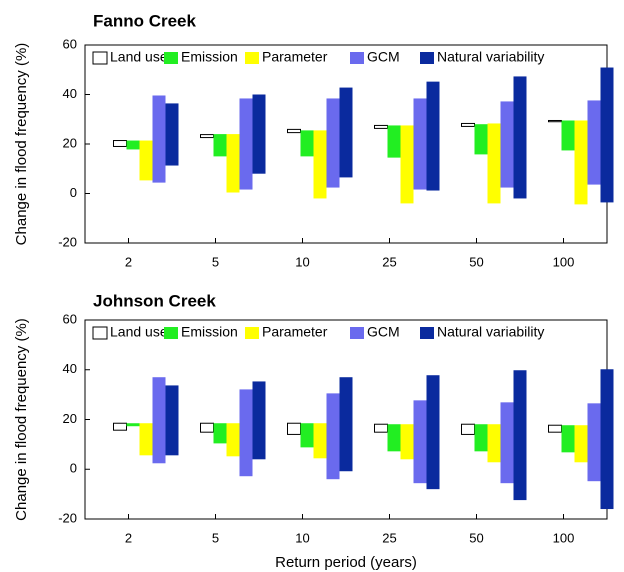 This screenshot has width=624, height=572. Describe the element at coordinates (383, 332) in the screenshot. I see `legend-label: GCM` at that location.